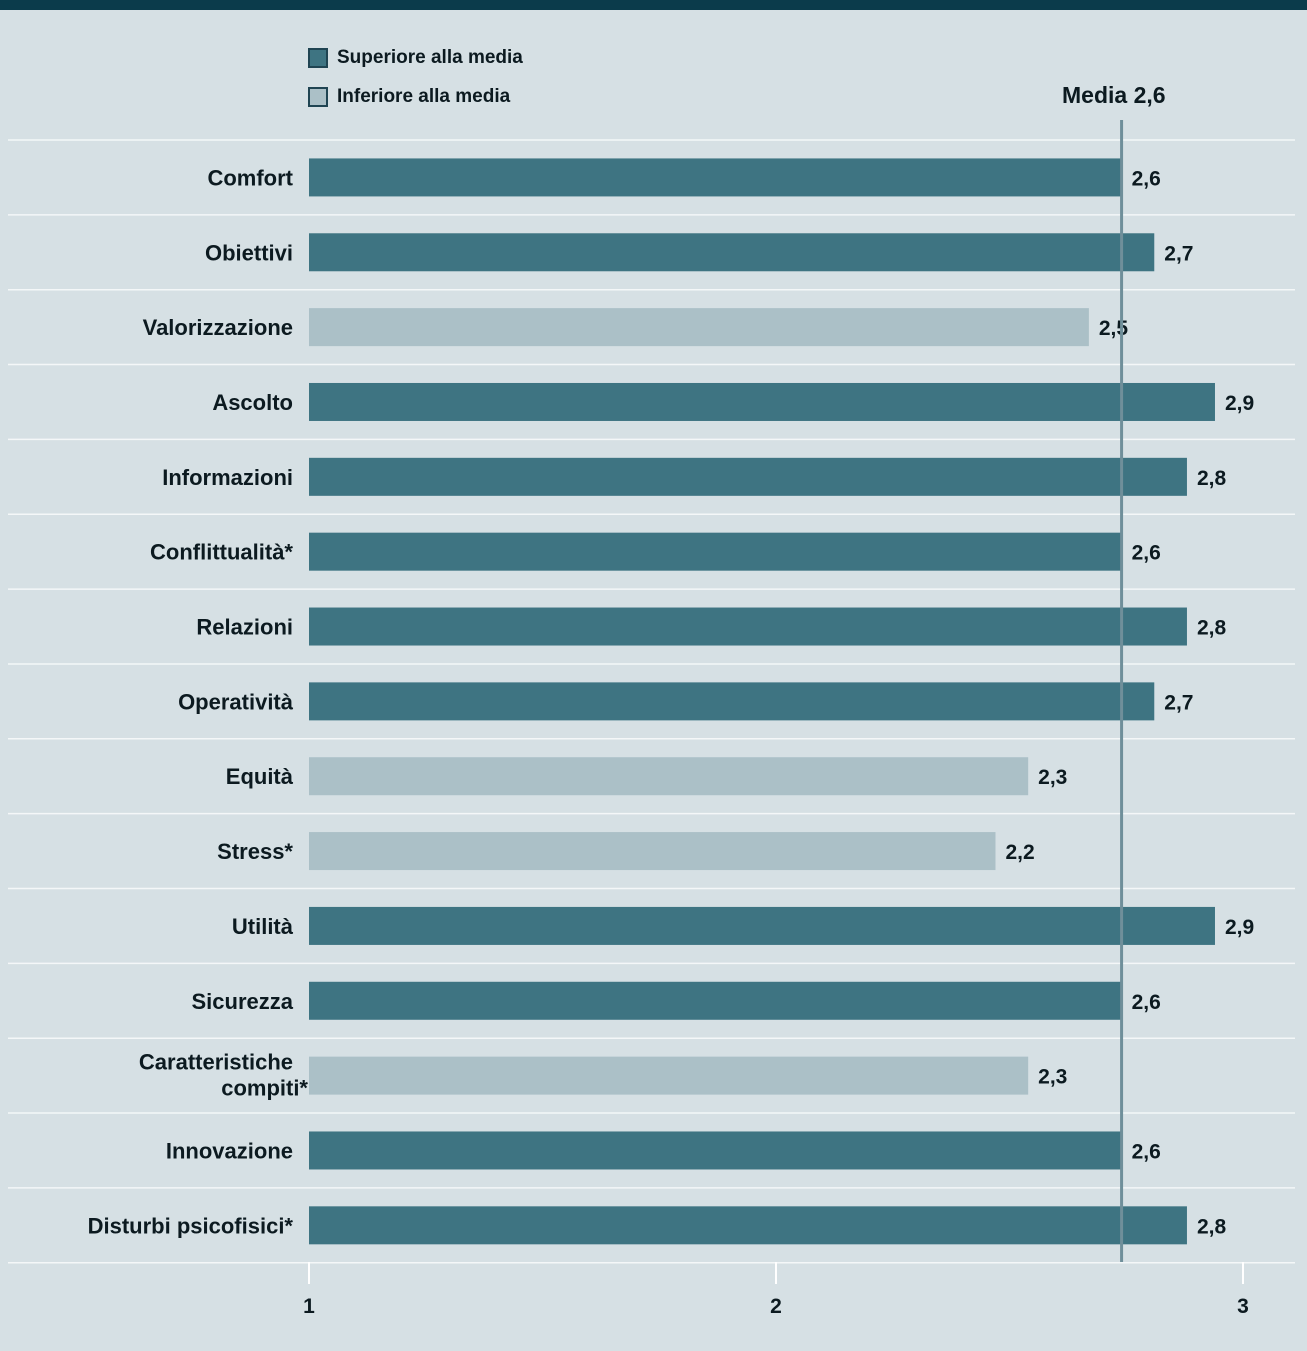  What do you see at coordinates (776, 1306) in the screenshot?
I see `x-tick-label: 2` at bounding box center [776, 1306].